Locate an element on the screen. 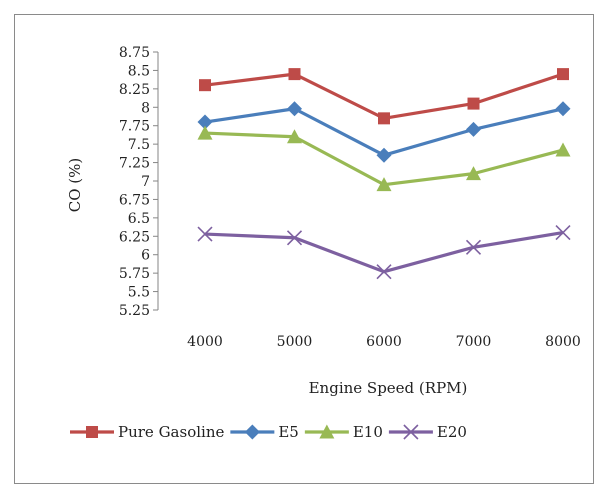 Image resolution: width=604 pixels, height=489 pixels. x-axis-title: Engine Speed (RPM) is located at coordinates (388, 388).